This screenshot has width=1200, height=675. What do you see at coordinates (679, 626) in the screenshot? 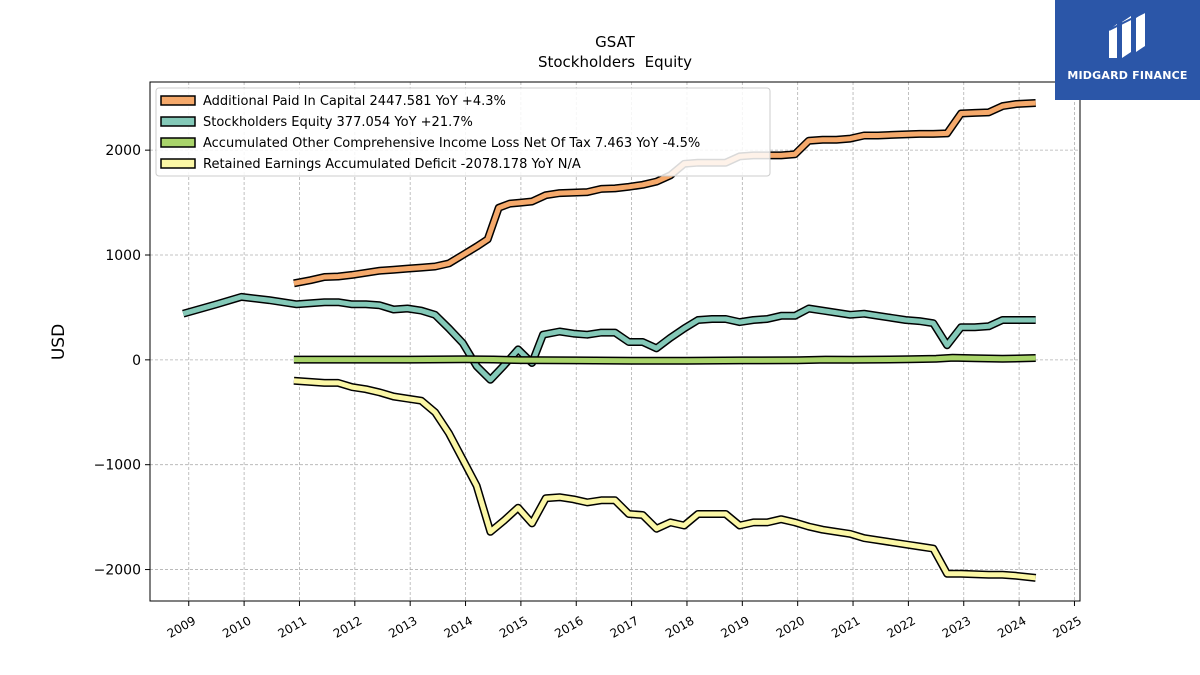
I see `x-tick-label: 2018` at bounding box center [679, 626].